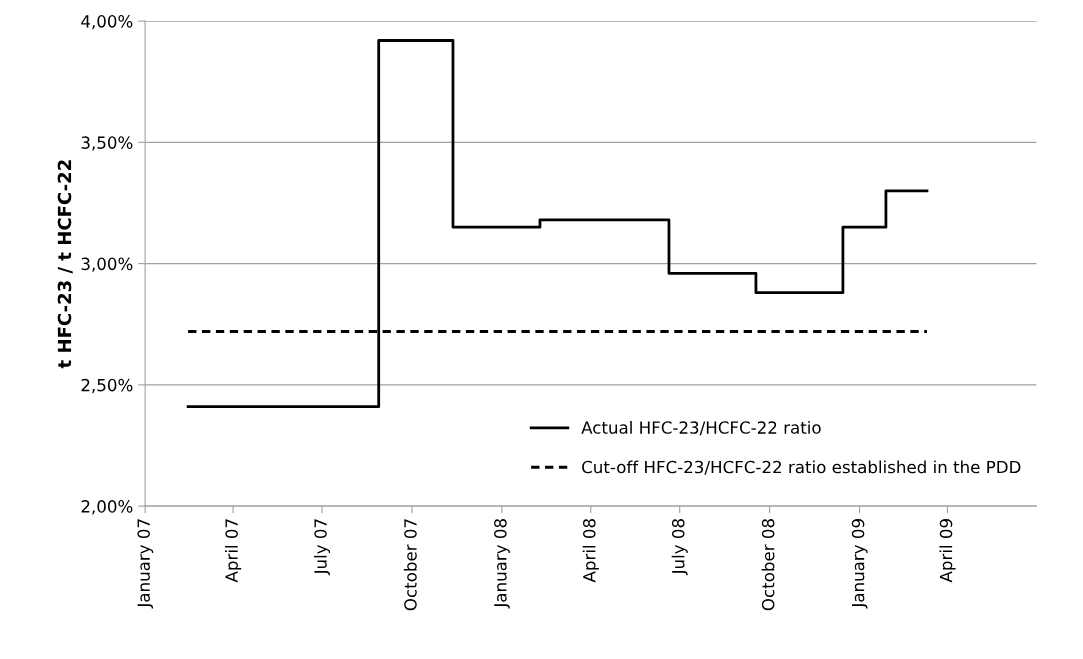 This screenshot has height=659, width=1083. I want to click on x-tick-label: January 09, so click(859, 564).